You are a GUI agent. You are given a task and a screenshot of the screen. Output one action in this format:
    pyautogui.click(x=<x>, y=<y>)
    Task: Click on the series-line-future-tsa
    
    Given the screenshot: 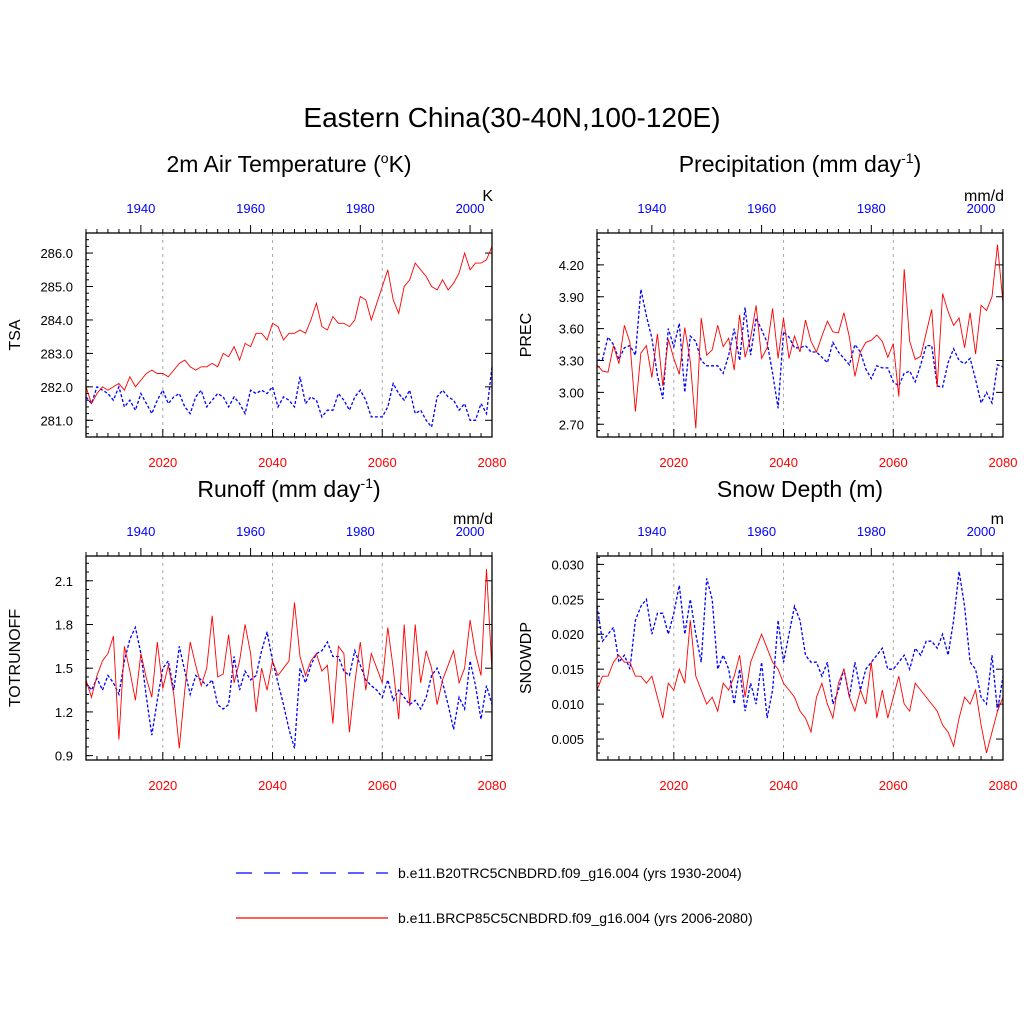 What is the action you would take?
    pyautogui.click(x=289, y=325)
    